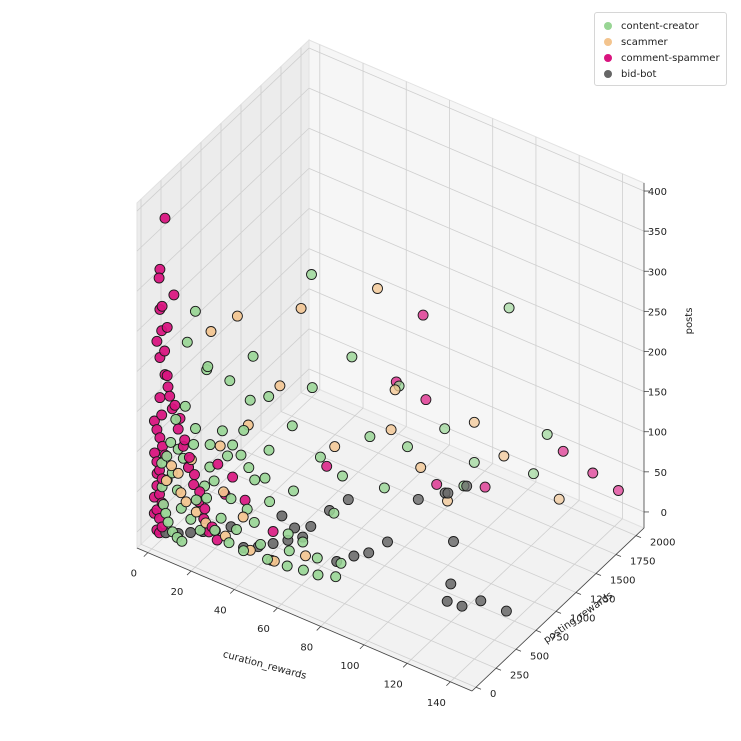  Describe the element at coordinates (436, 703) in the screenshot. I see `x-tick-label: 140` at that location.